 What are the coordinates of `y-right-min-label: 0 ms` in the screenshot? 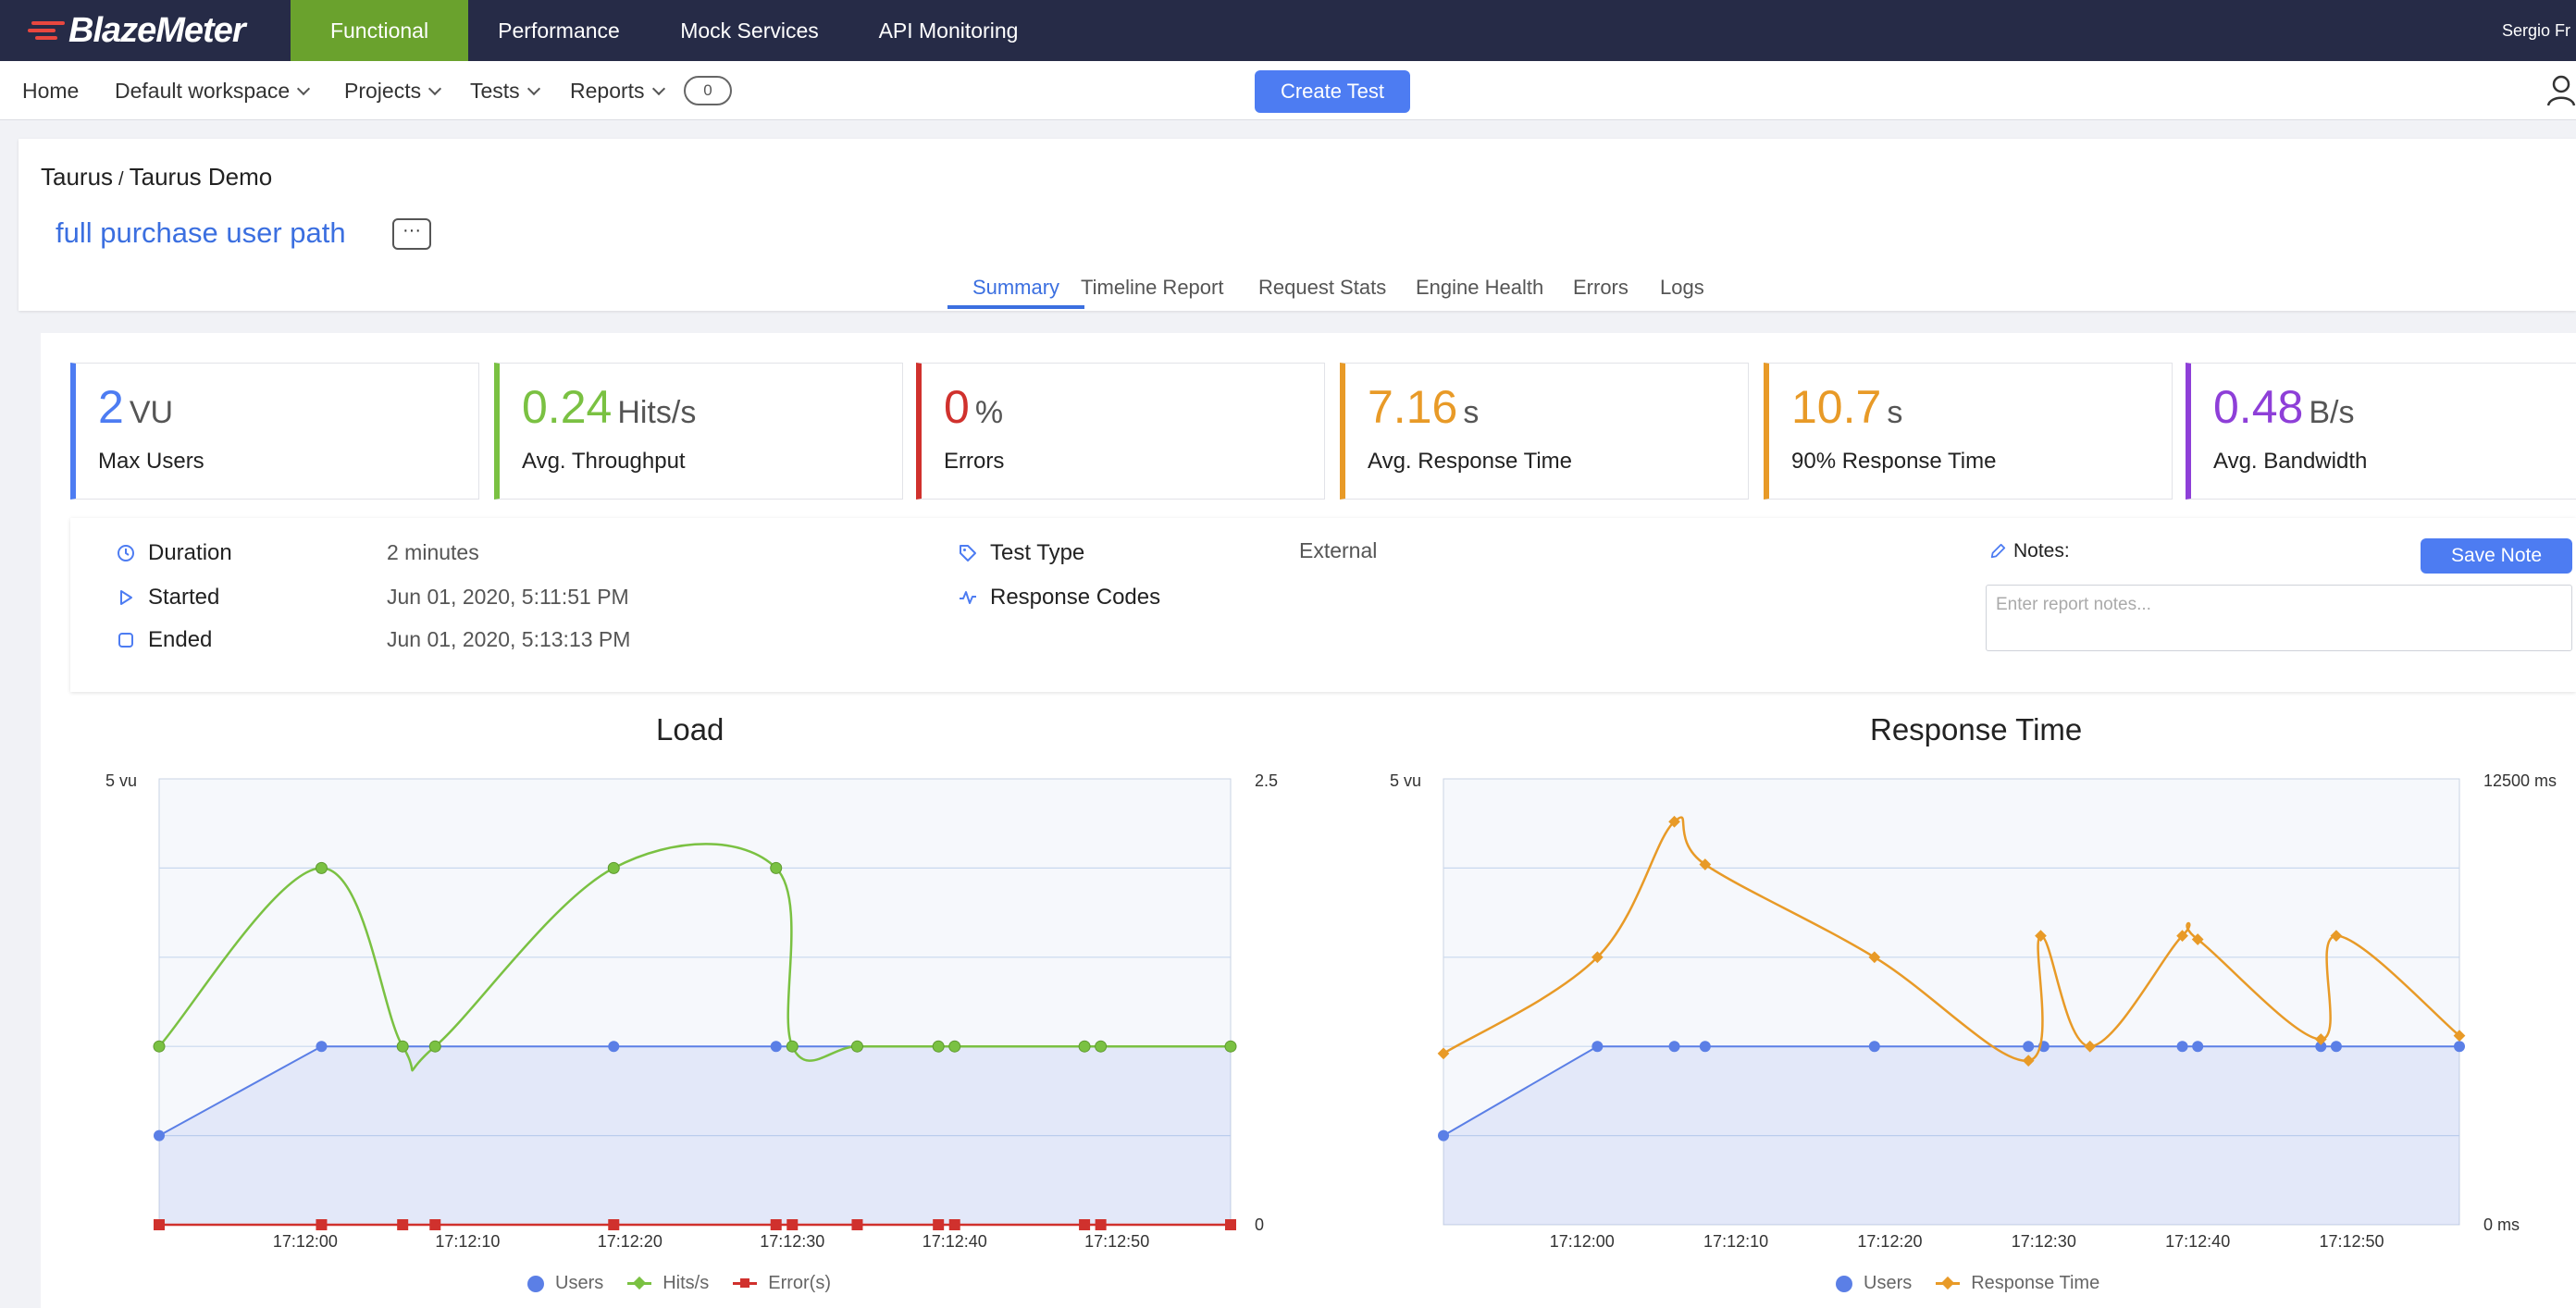 It's located at (2501, 1224).